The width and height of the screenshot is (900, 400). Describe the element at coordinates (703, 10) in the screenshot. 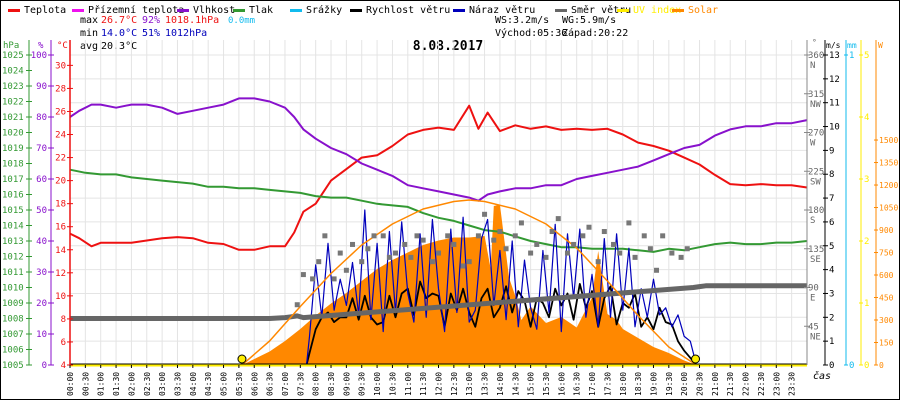

I see `legend-label: Solar` at that location.